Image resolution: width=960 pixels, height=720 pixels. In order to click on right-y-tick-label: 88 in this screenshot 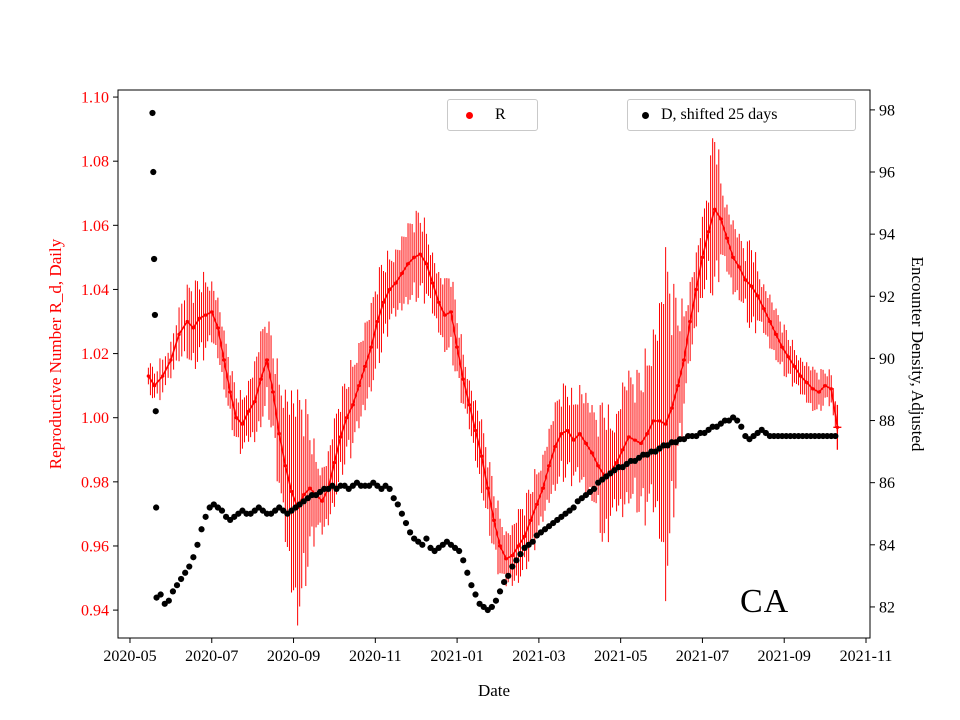, I will do `click(887, 421)`.